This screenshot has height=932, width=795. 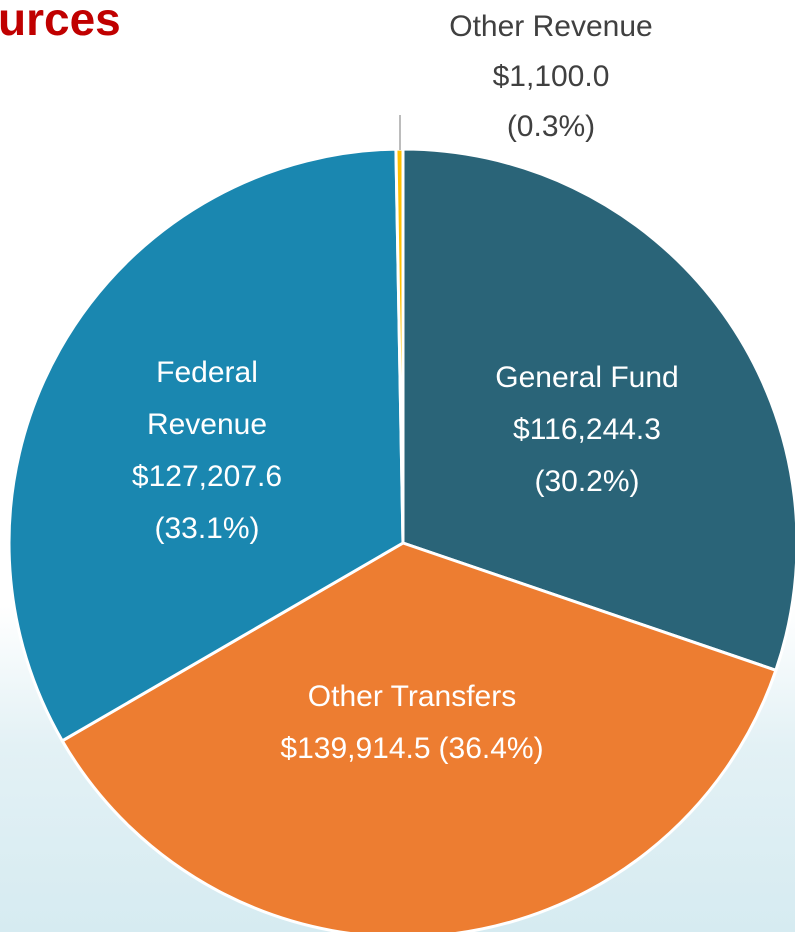 What do you see at coordinates (60, 22) in the screenshot?
I see `chart-title: urces` at bounding box center [60, 22].